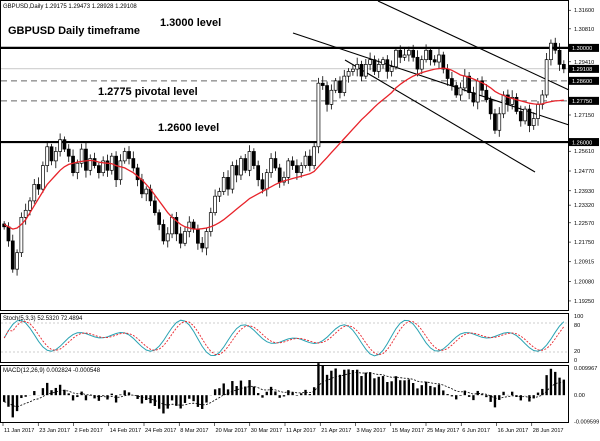 The width and height of the screenshot is (600, 441). I want to click on time-tick-label: 3 May 2017, so click(371, 431).